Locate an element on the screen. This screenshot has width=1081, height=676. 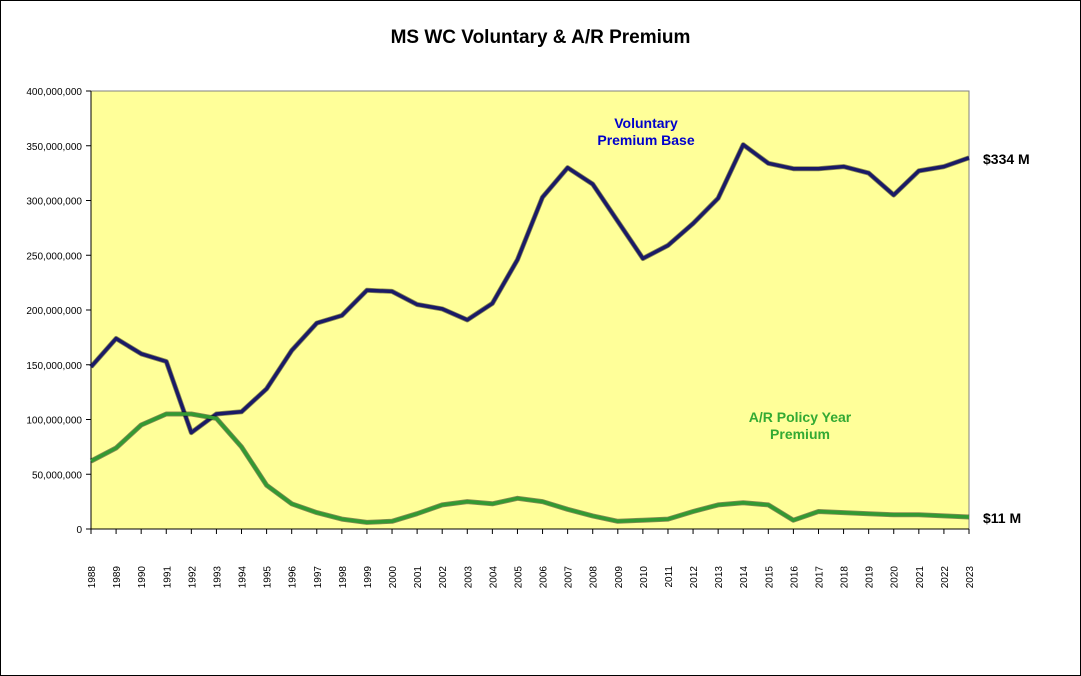
ar-series-label: Premium is located at coordinates (800, 434).